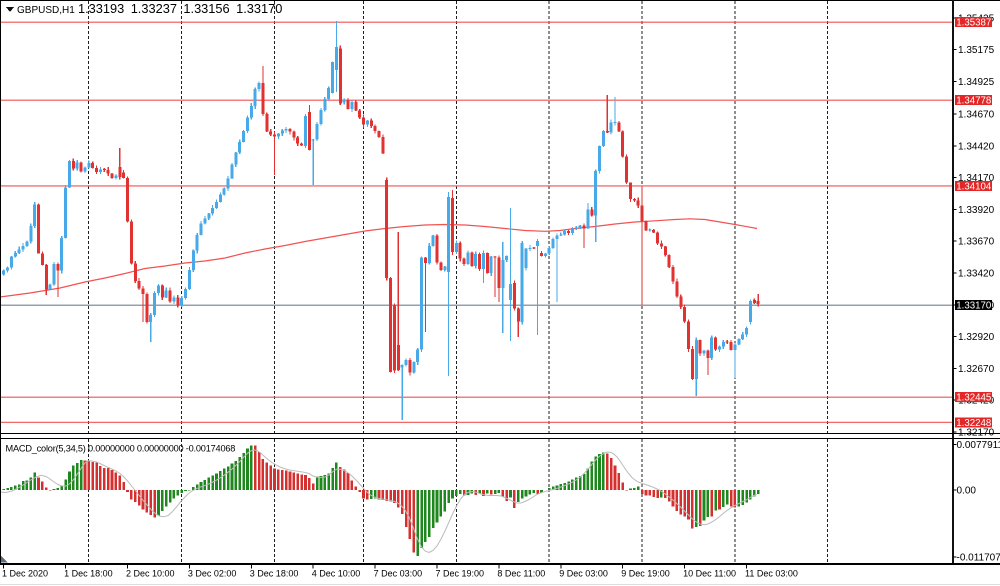  What do you see at coordinates (976, 178) in the screenshot?
I see `svg-text: 1.34170` at bounding box center [976, 178].